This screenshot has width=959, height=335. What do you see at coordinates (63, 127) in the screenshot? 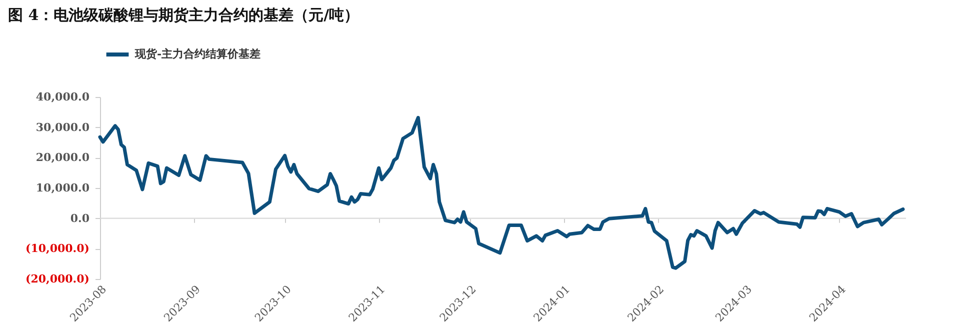
I see `y-tick-label: 30,000.0` at bounding box center [63, 127].